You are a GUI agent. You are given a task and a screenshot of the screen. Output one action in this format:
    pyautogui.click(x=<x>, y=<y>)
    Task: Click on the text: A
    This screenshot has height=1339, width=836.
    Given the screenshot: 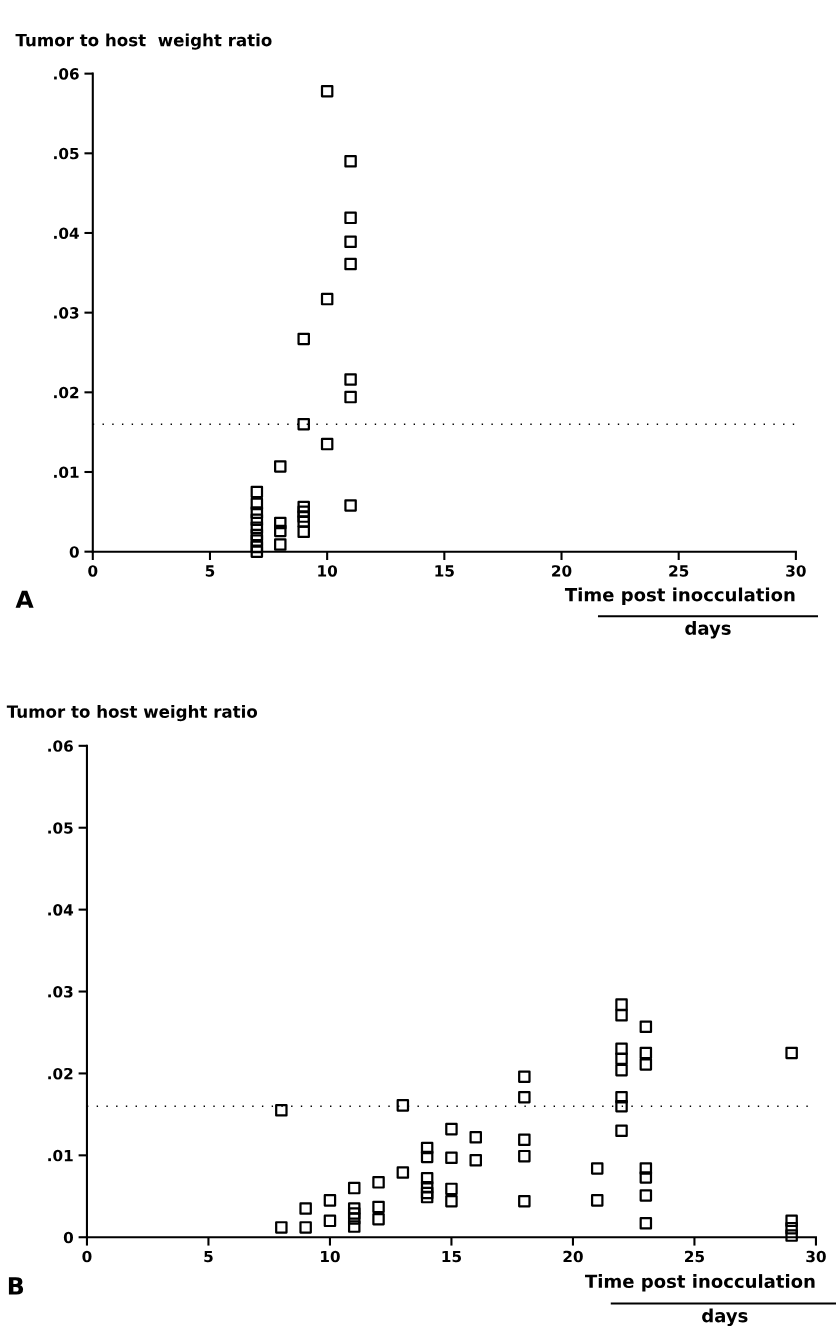 What is the action you would take?
    pyautogui.click(x=24, y=599)
    